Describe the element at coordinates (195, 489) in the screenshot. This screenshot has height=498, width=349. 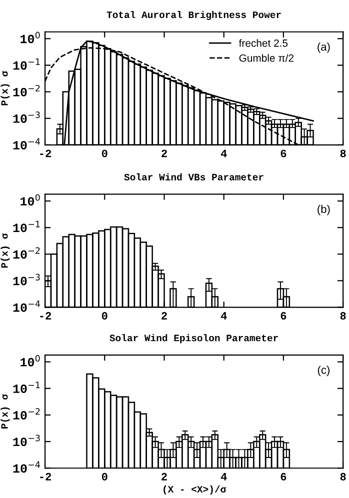
I see `x-axis-title: (X - <X>)/σ` at that location.